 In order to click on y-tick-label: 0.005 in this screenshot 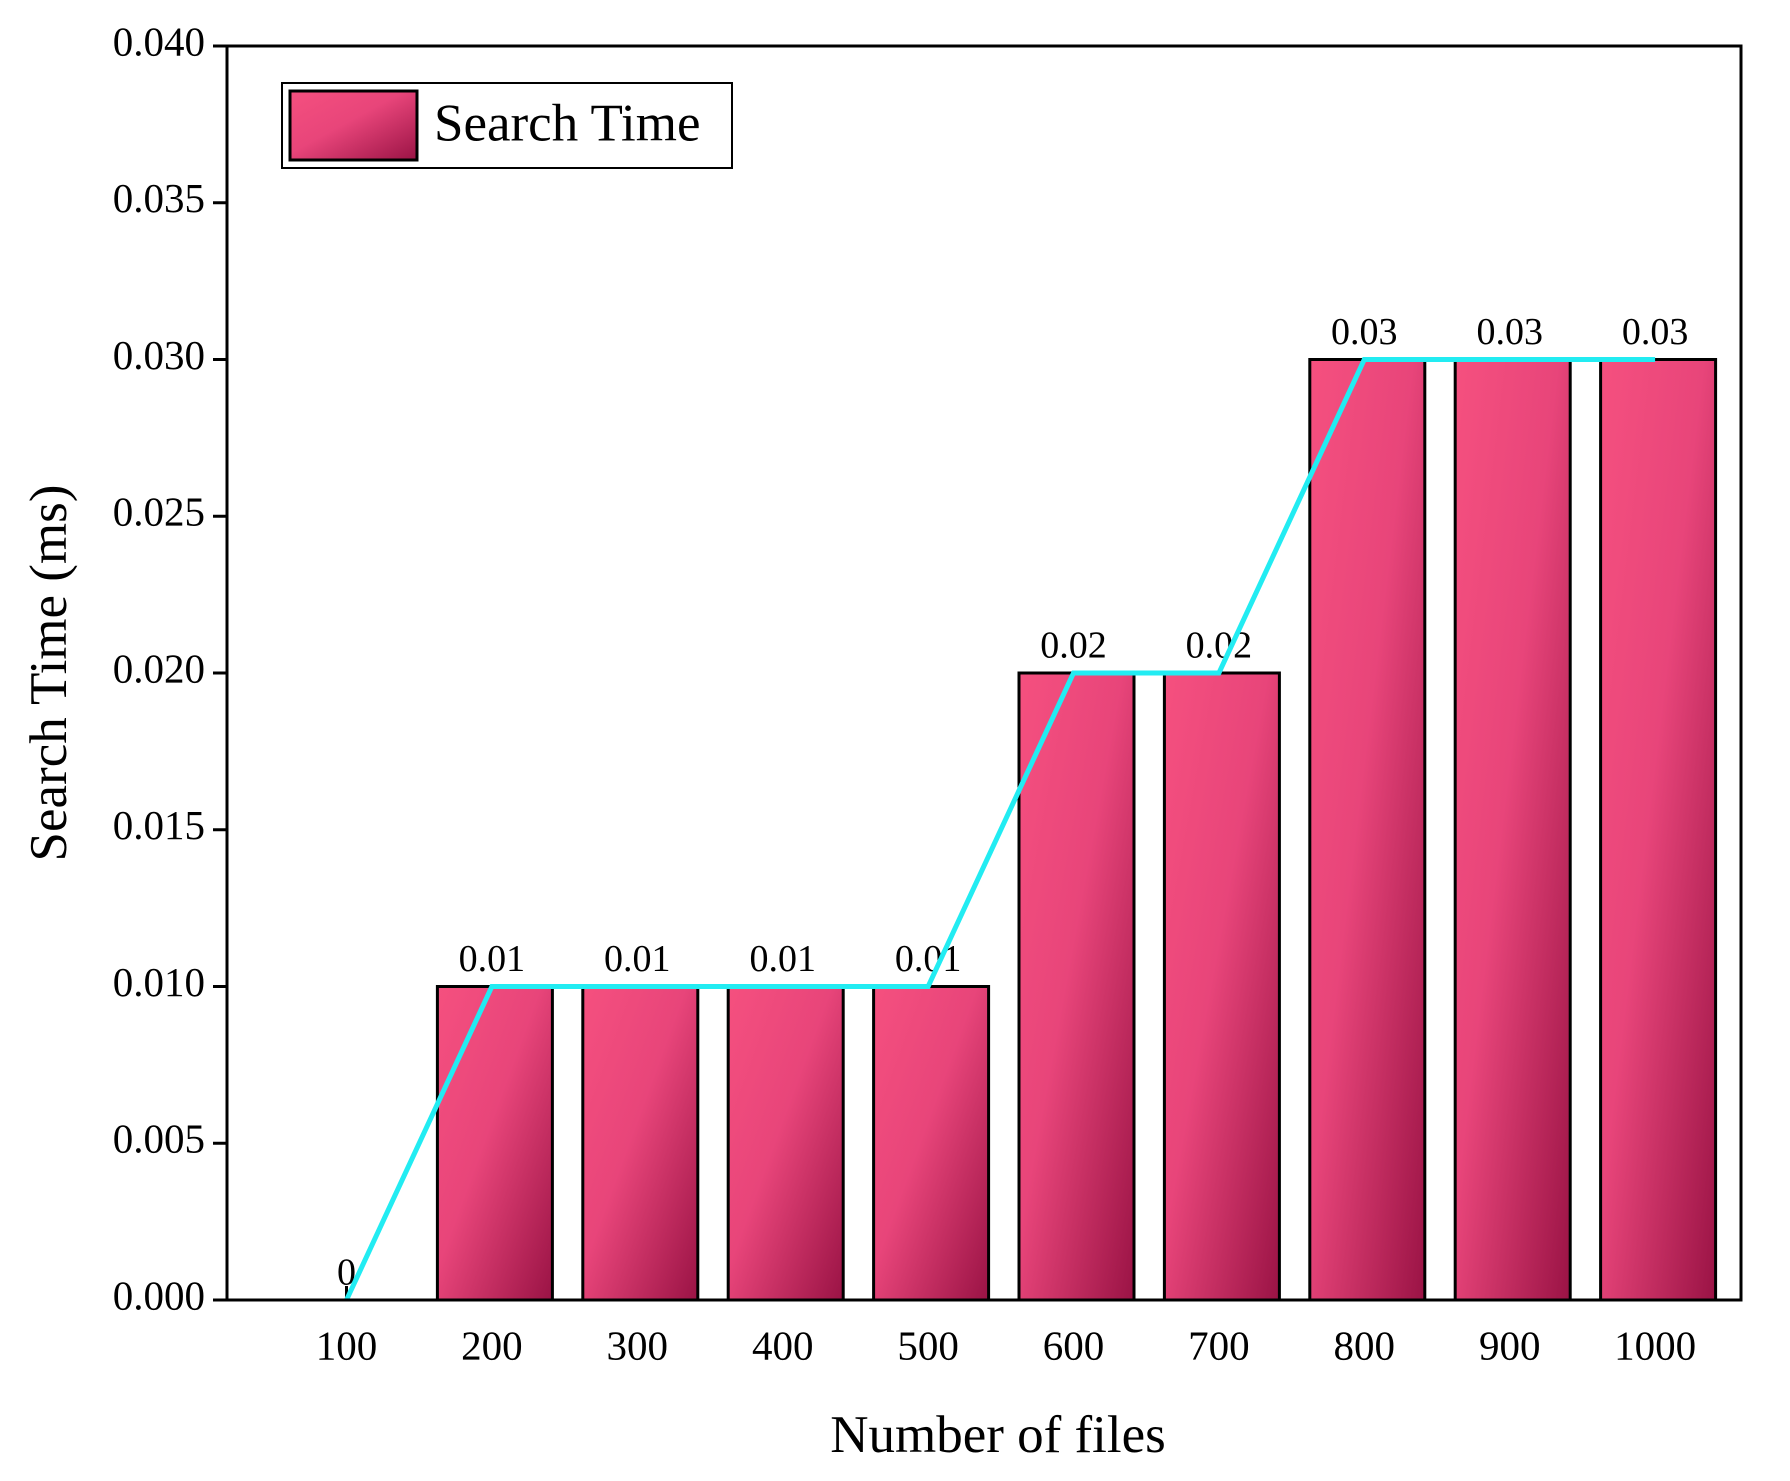, I will do `click(159, 1139)`.